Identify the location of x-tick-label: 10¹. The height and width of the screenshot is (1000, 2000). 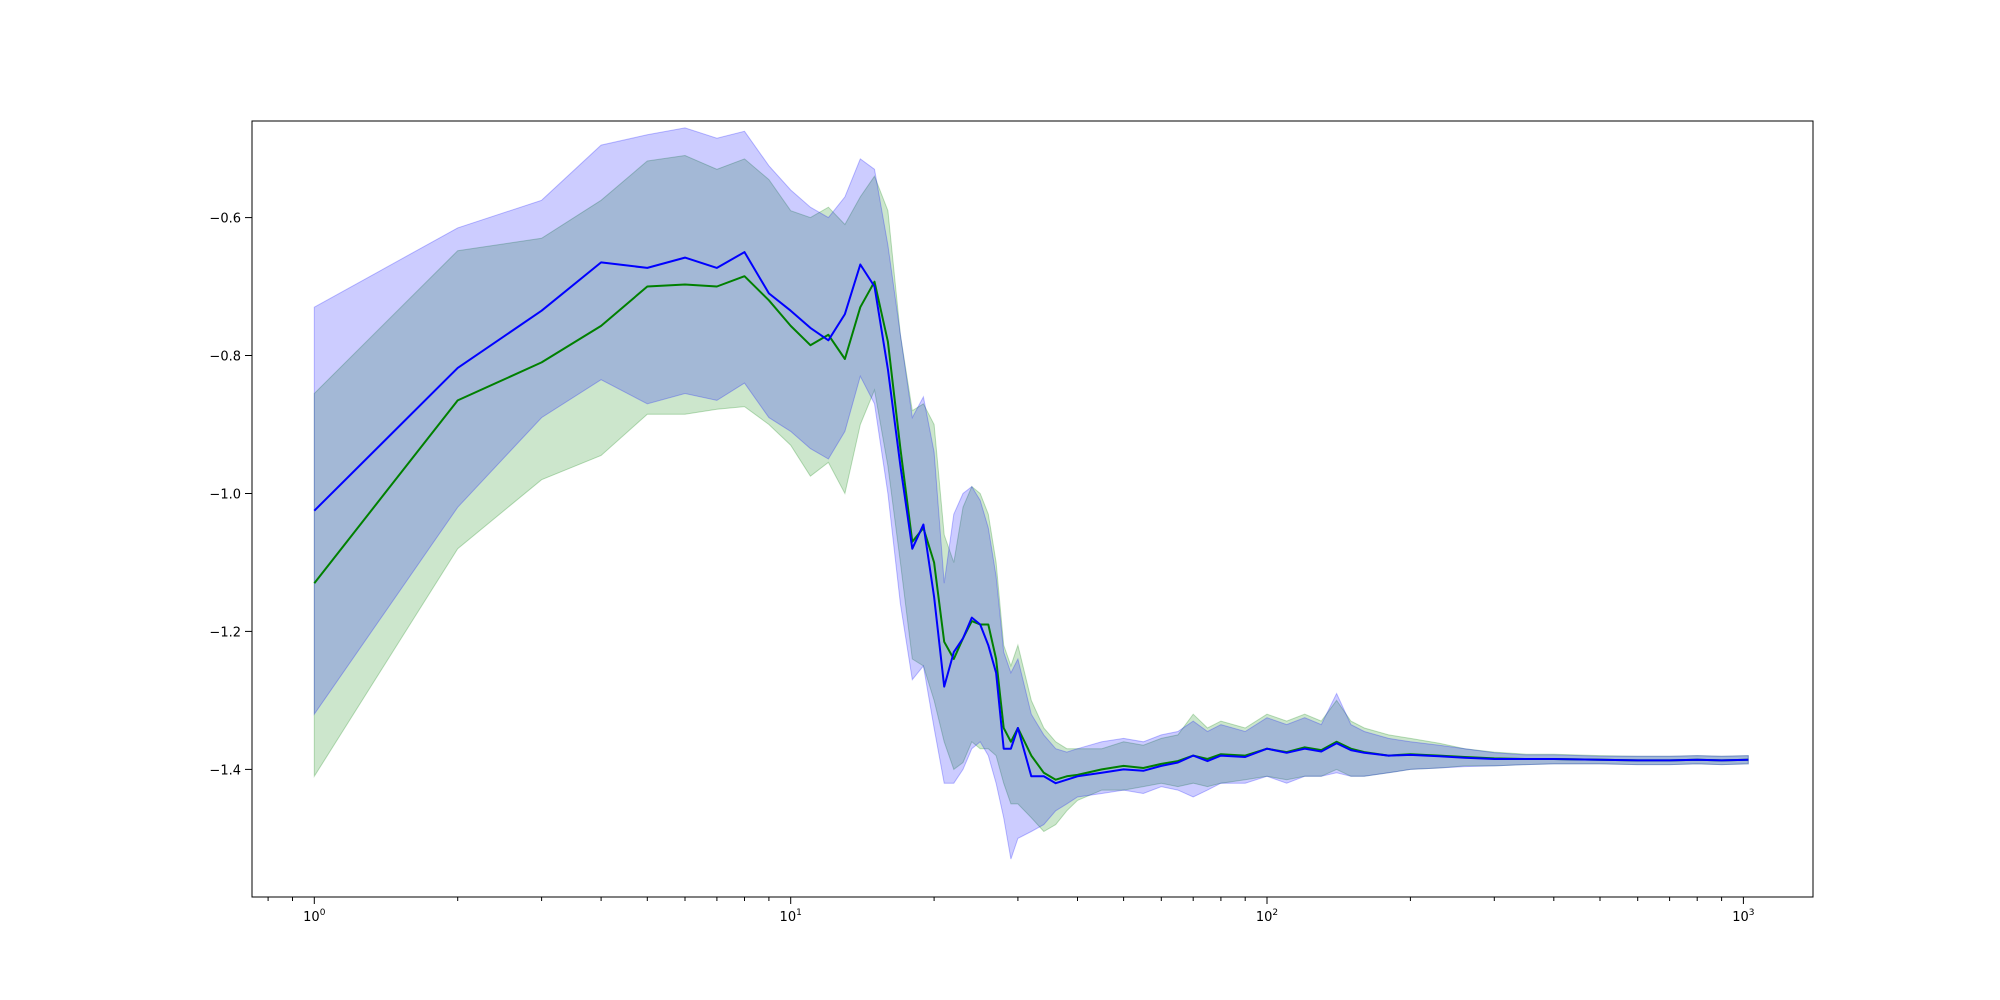
(791, 916).